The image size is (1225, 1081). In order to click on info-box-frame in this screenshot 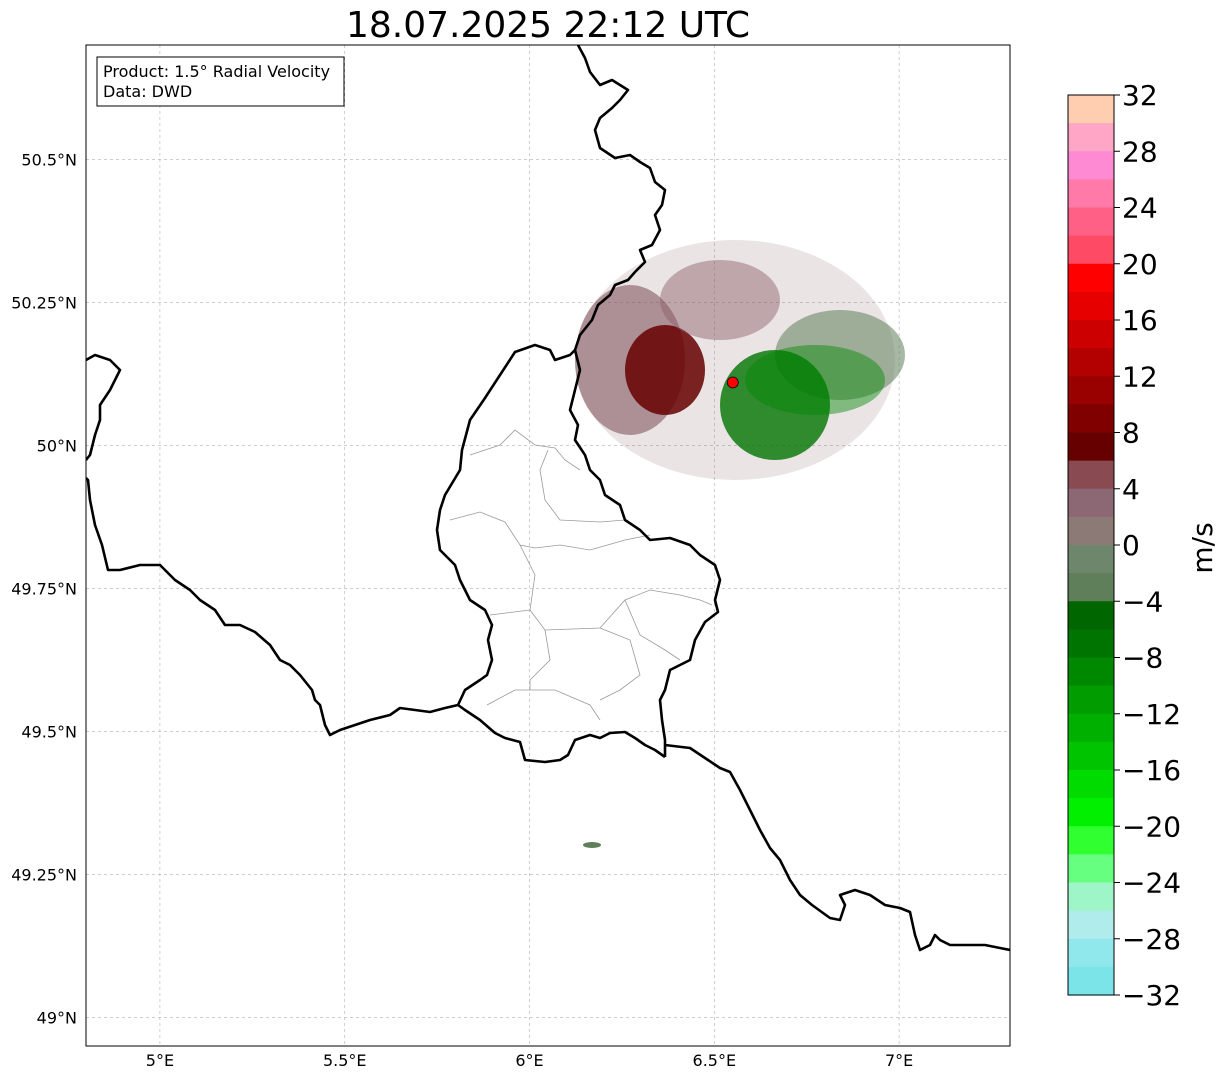, I will do `click(220, 81)`.